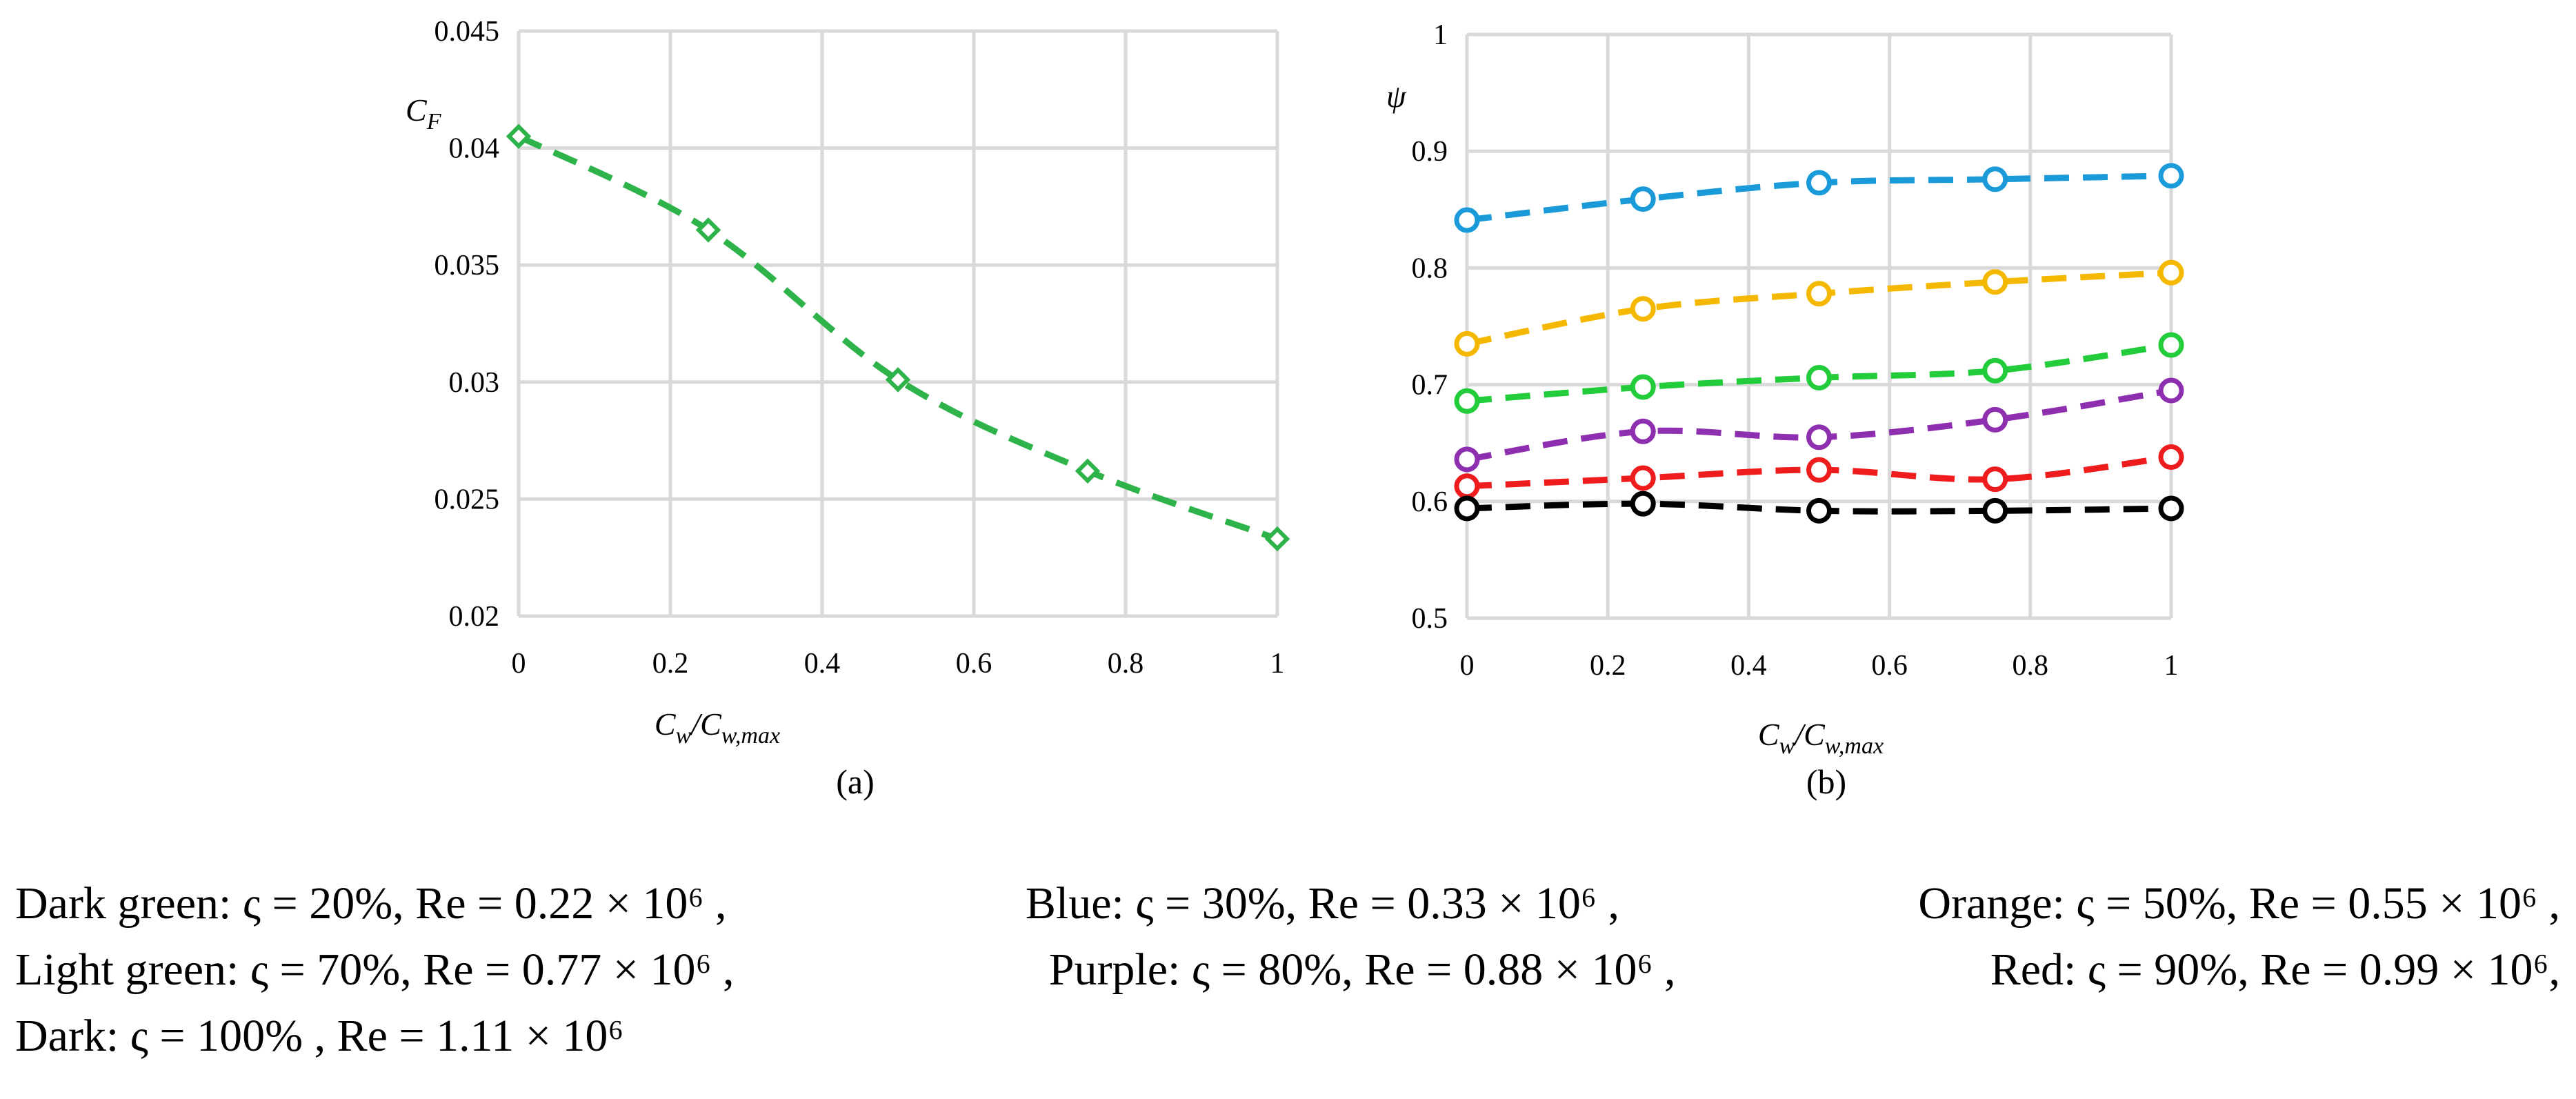 This screenshot has width=2576, height=1099. Describe the element at coordinates (474, 383) in the screenshot. I see `y-tick-label: 0.03` at that location.